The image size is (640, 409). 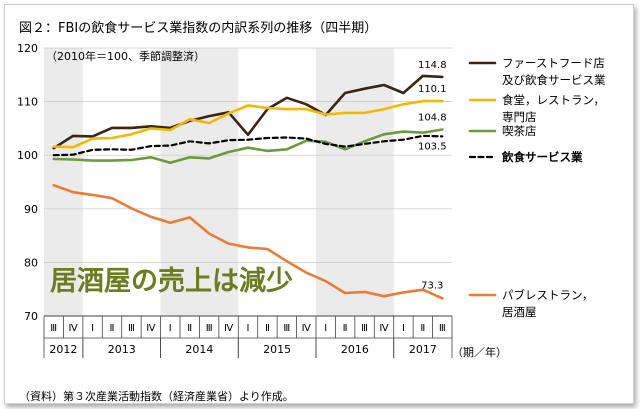 I want to click on end-value-label: 104.8, so click(x=432, y=117).